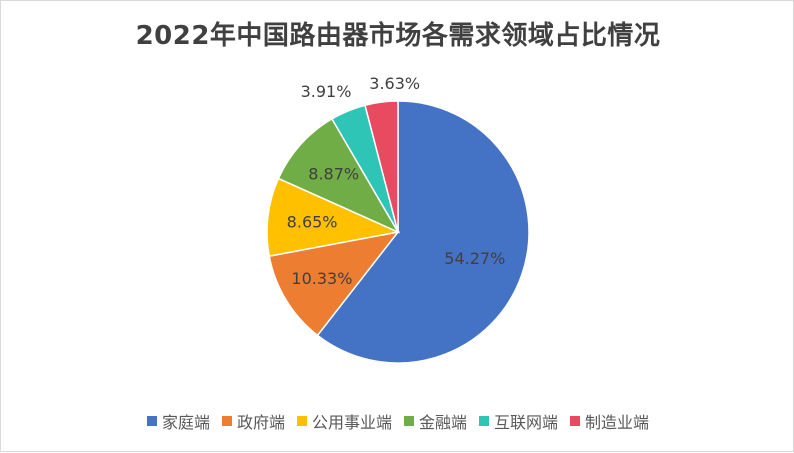 Image resolution: width=794 pixels, height=453 pixels. I want to click on legend-item-6: 制造业端, so click(609, 421).